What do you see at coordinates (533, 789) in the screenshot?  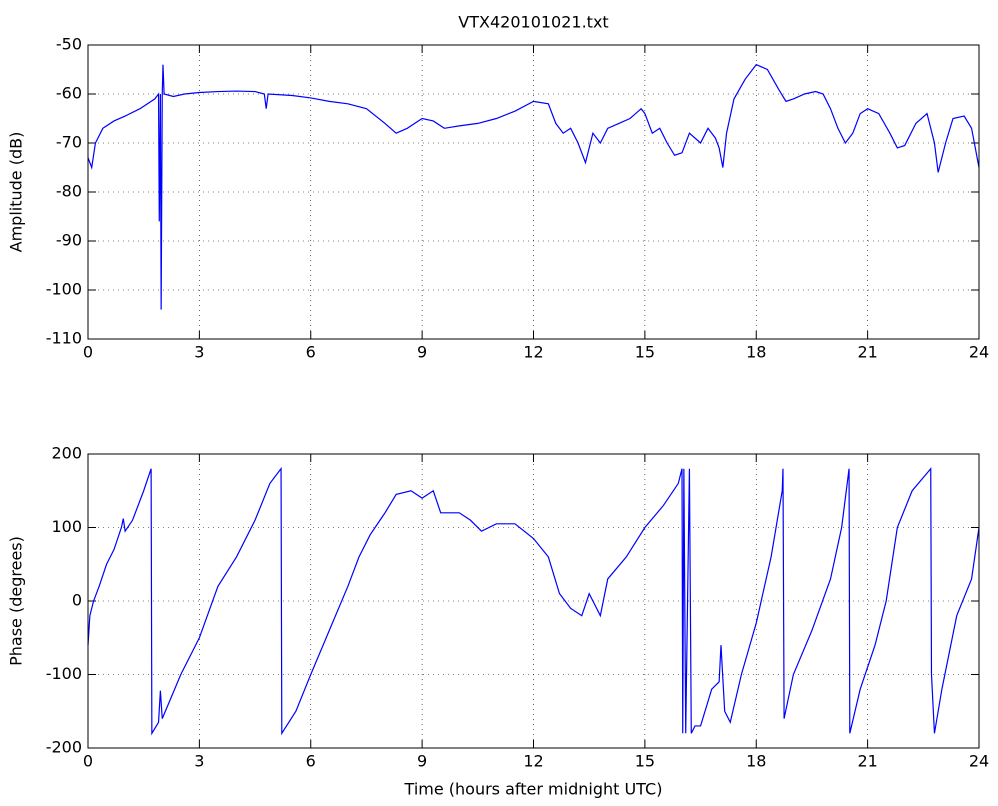 I see `x-axis-label: Time (hours after midnight UTC)` at bounding box center [533, 789].